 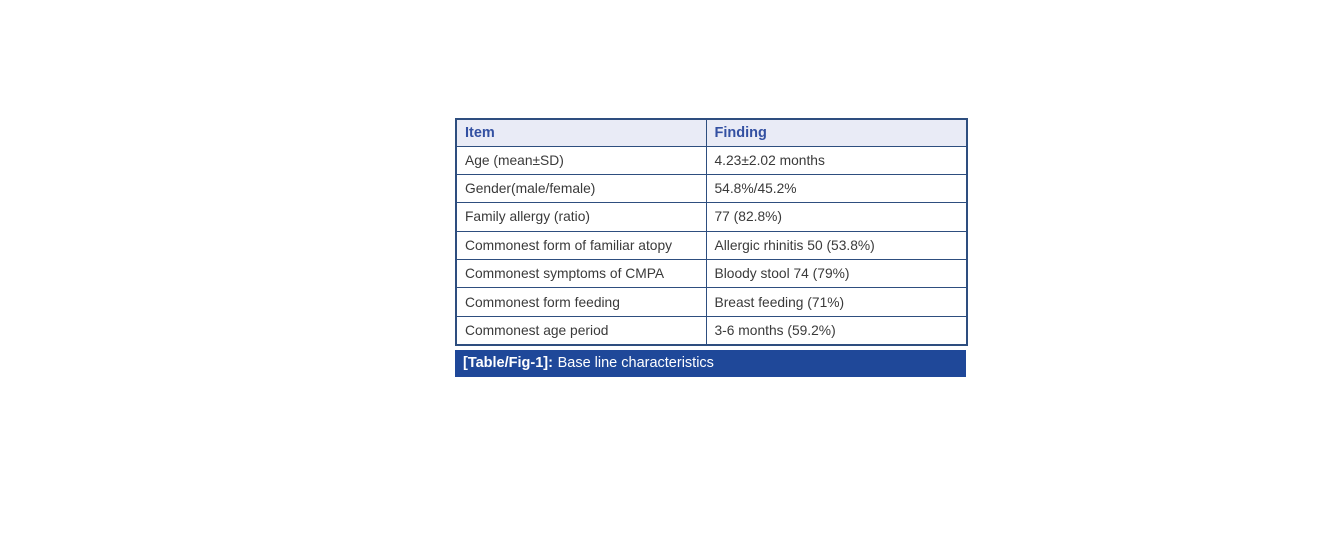 I want to click on cell-item: Commonest age period, so click(x=581, y=330).